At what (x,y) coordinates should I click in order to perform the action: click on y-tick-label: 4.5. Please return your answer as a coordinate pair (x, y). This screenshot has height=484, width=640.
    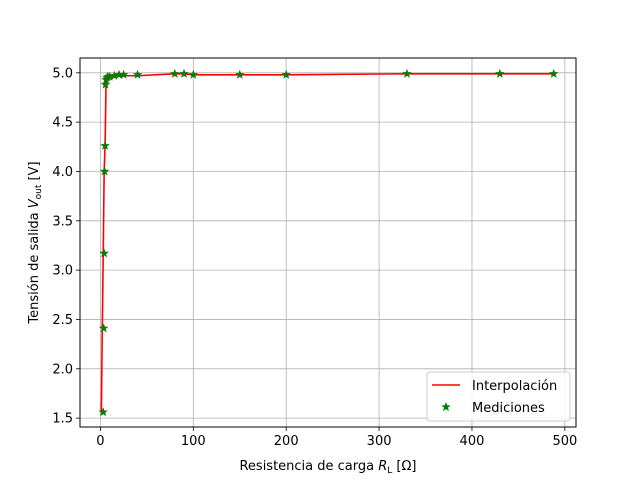
    Looking at the image, I should click on (62, 123).